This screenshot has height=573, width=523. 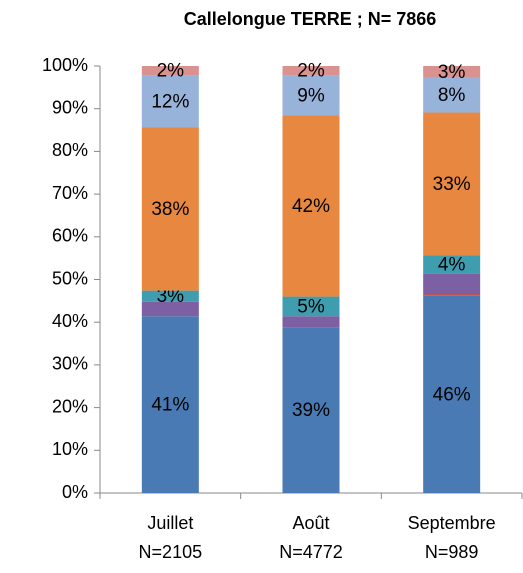 What do you see at coordinates (70, 278) in the screenshot?
I see `y-tick-label: 50%` at bounding box center [70, 278].